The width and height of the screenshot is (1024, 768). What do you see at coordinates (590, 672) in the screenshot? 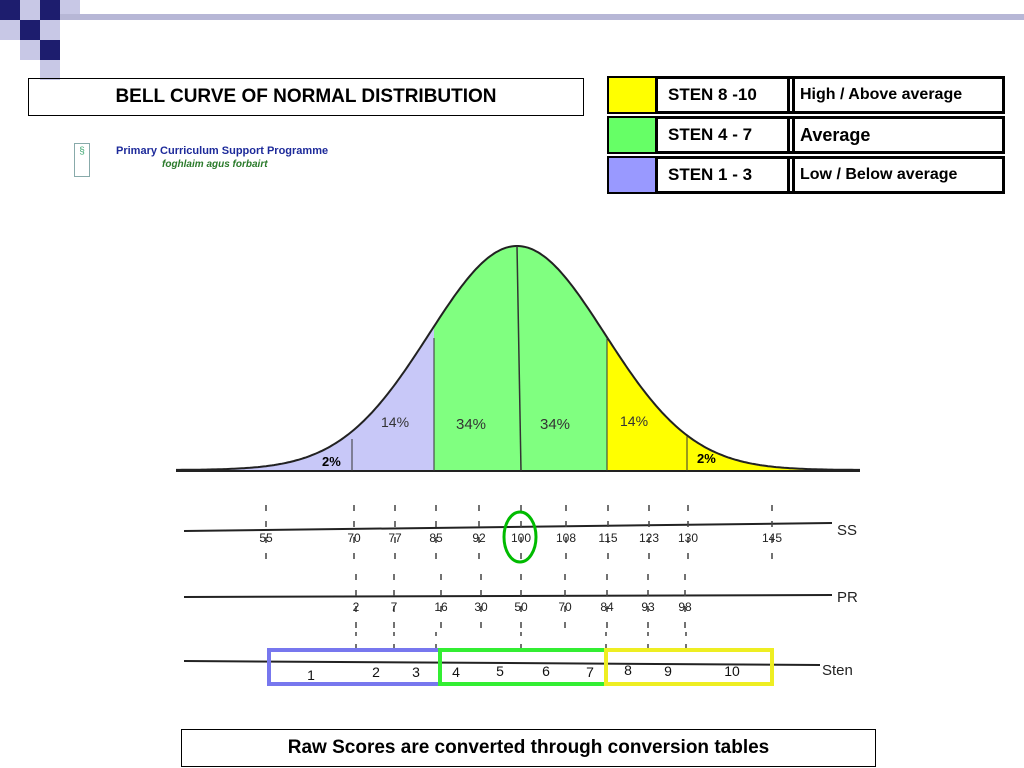
I see `sten-tick-label: 7` at bounding box center [590, 672].